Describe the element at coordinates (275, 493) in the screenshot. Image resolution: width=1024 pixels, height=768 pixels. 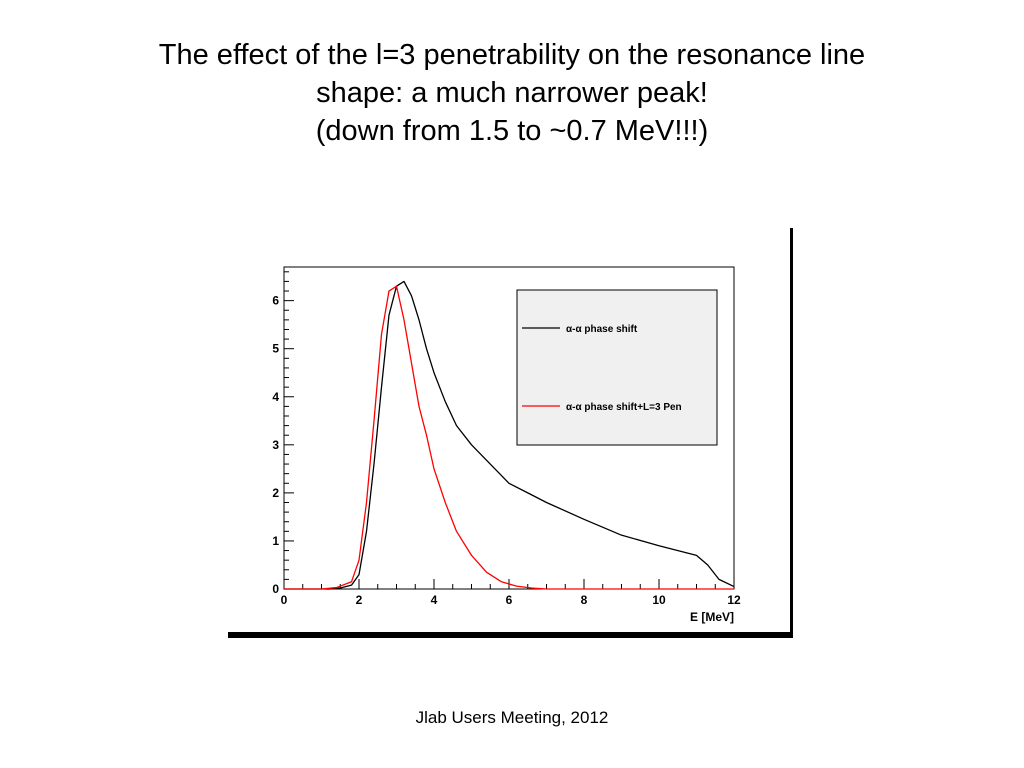
I see `y-tick-label: 2` at that location.